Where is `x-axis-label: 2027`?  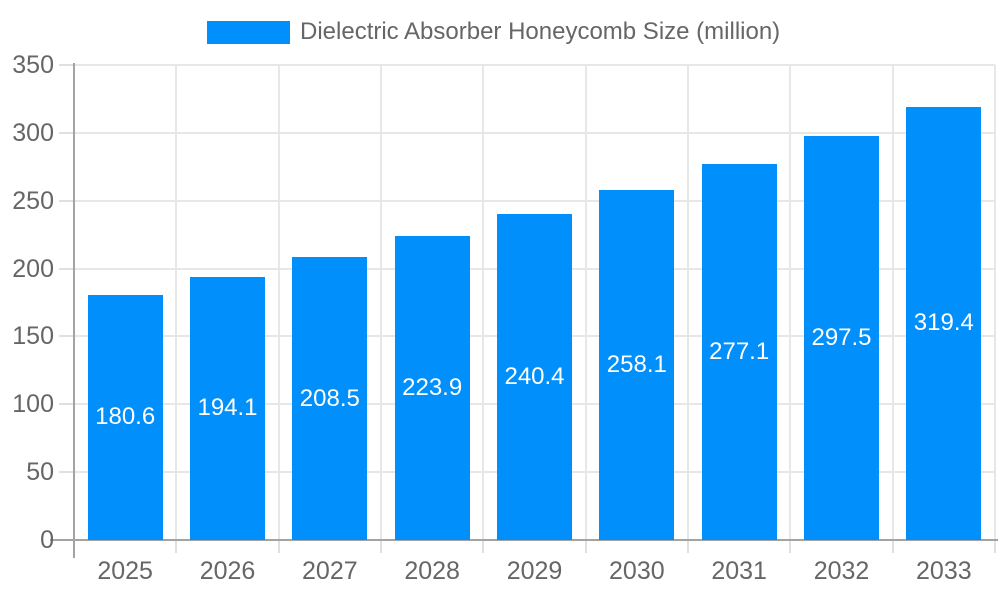 x-axis-label: 2027 is located at coordinates (330, 571).